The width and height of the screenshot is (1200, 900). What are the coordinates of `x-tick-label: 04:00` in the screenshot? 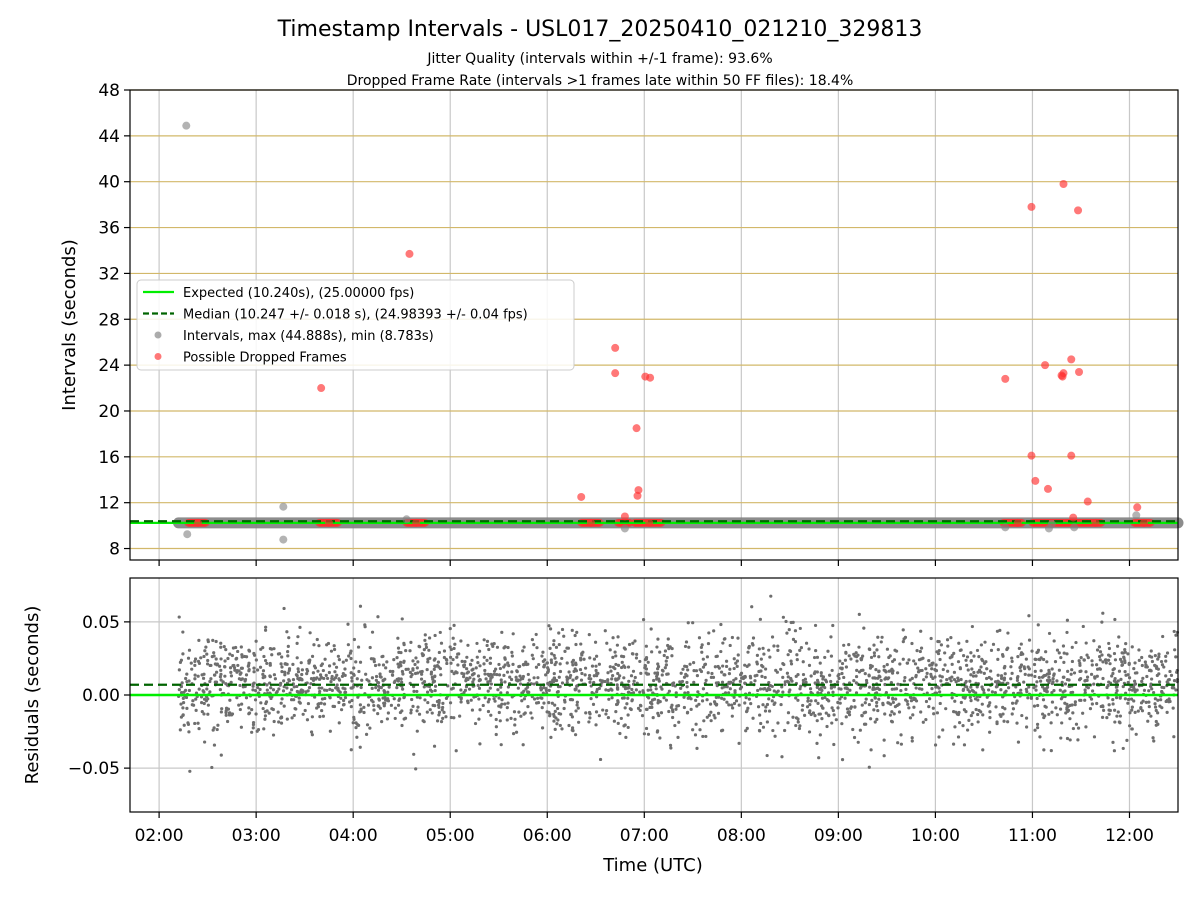 It's located at (353, 836).